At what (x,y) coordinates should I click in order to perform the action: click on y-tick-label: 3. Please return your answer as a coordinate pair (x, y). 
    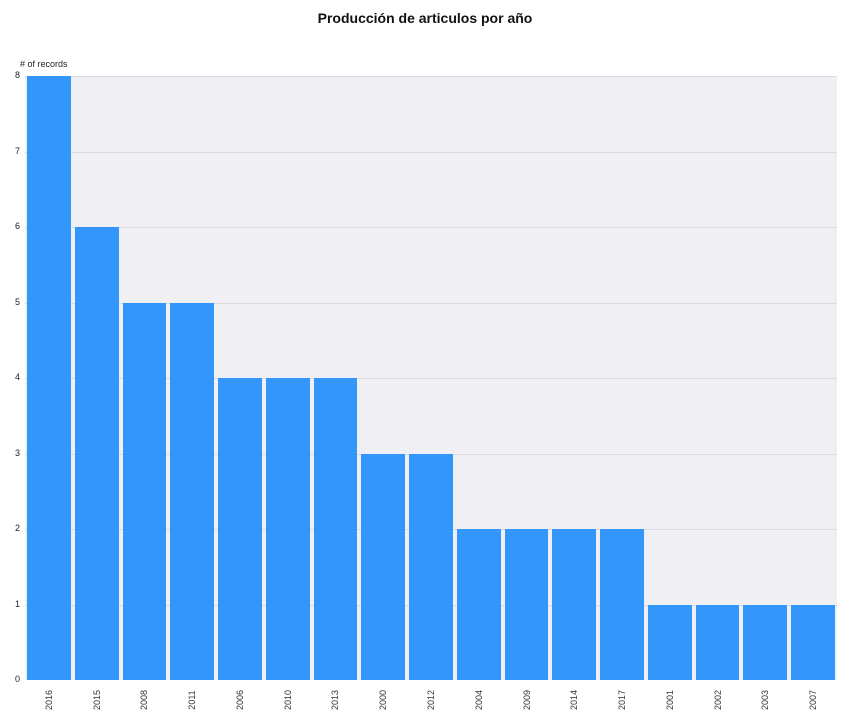
    Looking at the image, I should click on (17, 452).